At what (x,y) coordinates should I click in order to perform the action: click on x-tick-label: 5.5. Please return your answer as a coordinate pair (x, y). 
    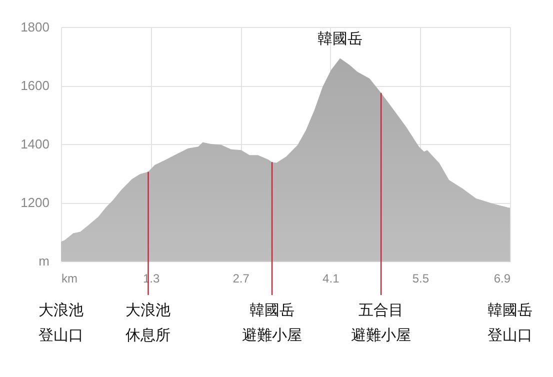
    Looking at the image, I should click on (421, 279).